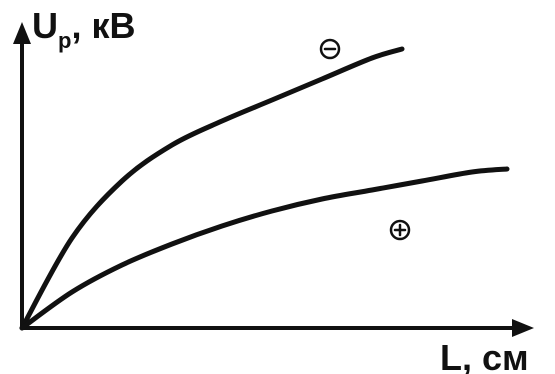 The width and height of the screenshot is (555, 374). I want to click on y-axis-label: Up, кВ, so click(83, 29).